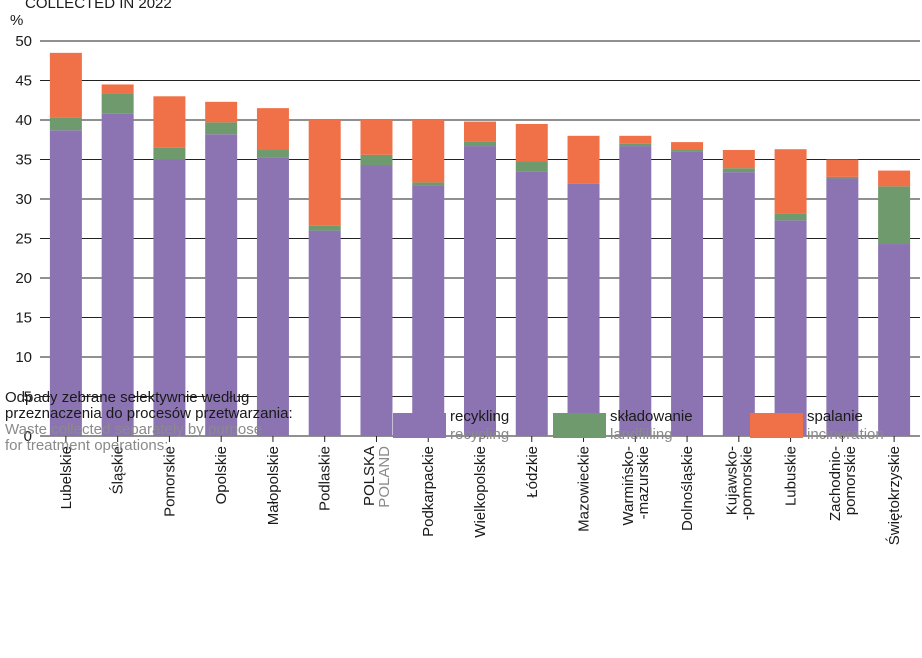  What do you see at coordinates (480, 492) in the screenshot?
I see `x-tick-label: Wielkopolskie` at bounding box center [480, 492].